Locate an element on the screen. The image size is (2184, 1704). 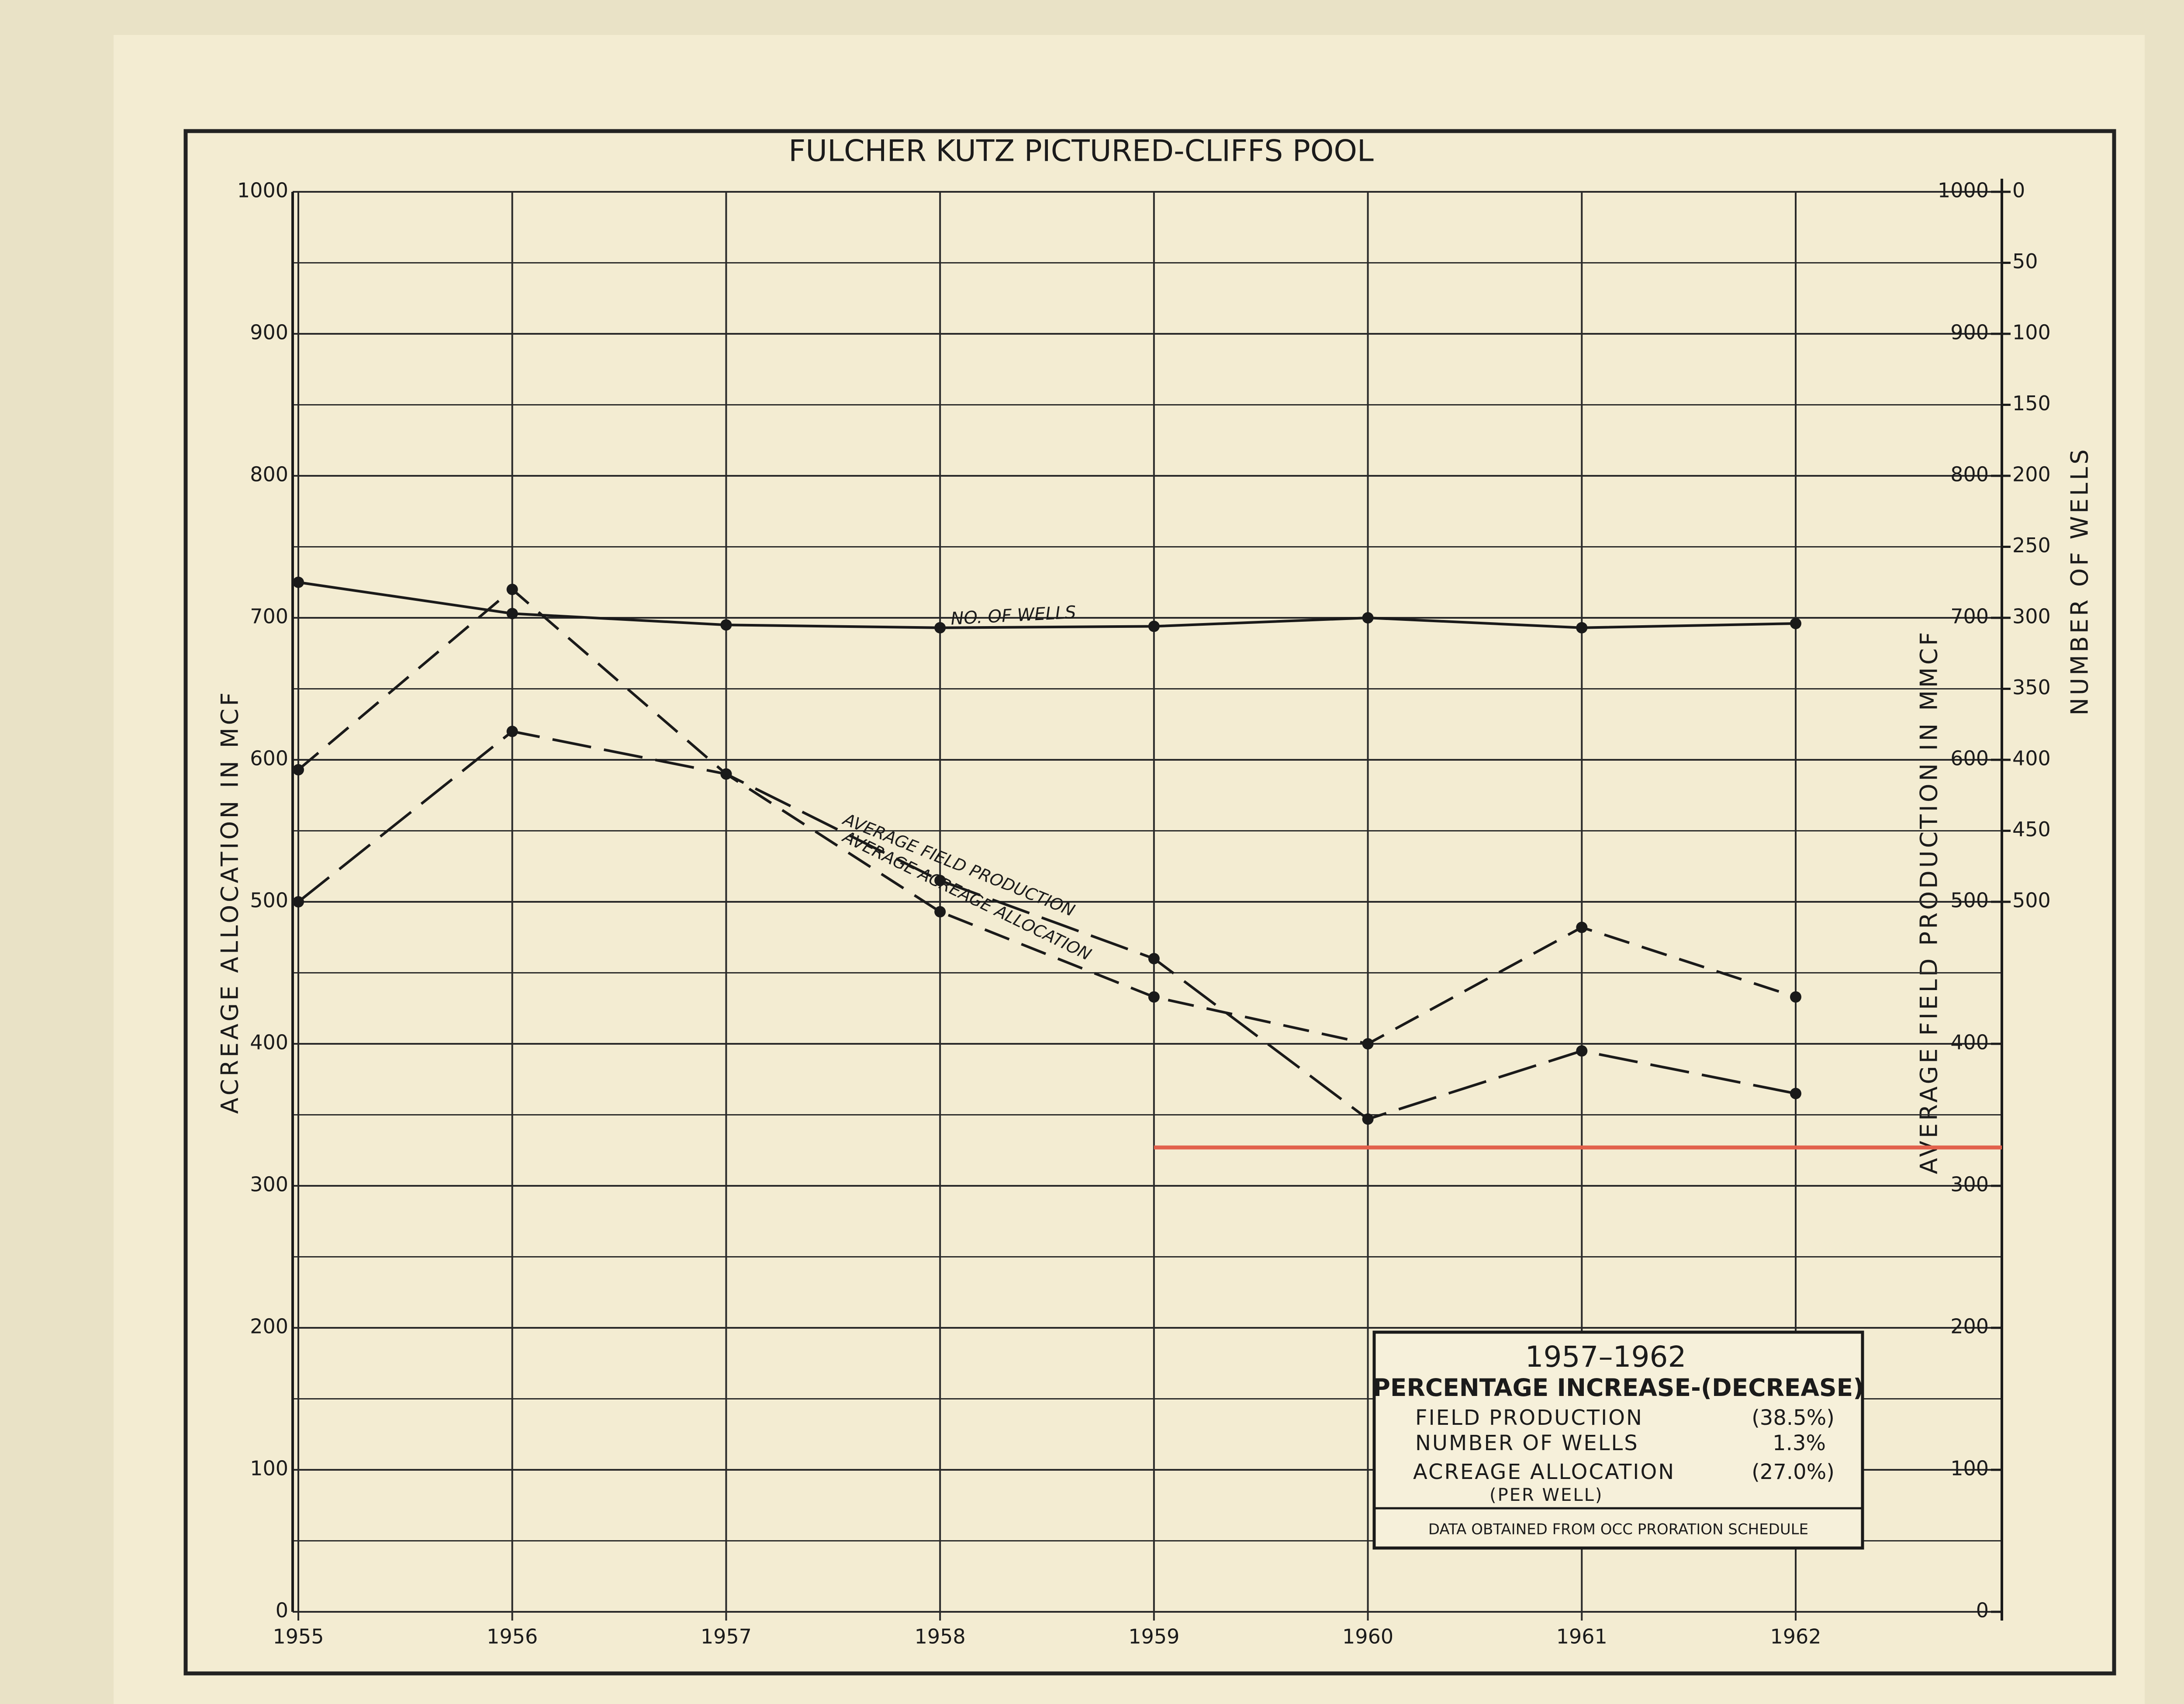
y3-tick-label: 150 is located at coordinates (2032, 403).